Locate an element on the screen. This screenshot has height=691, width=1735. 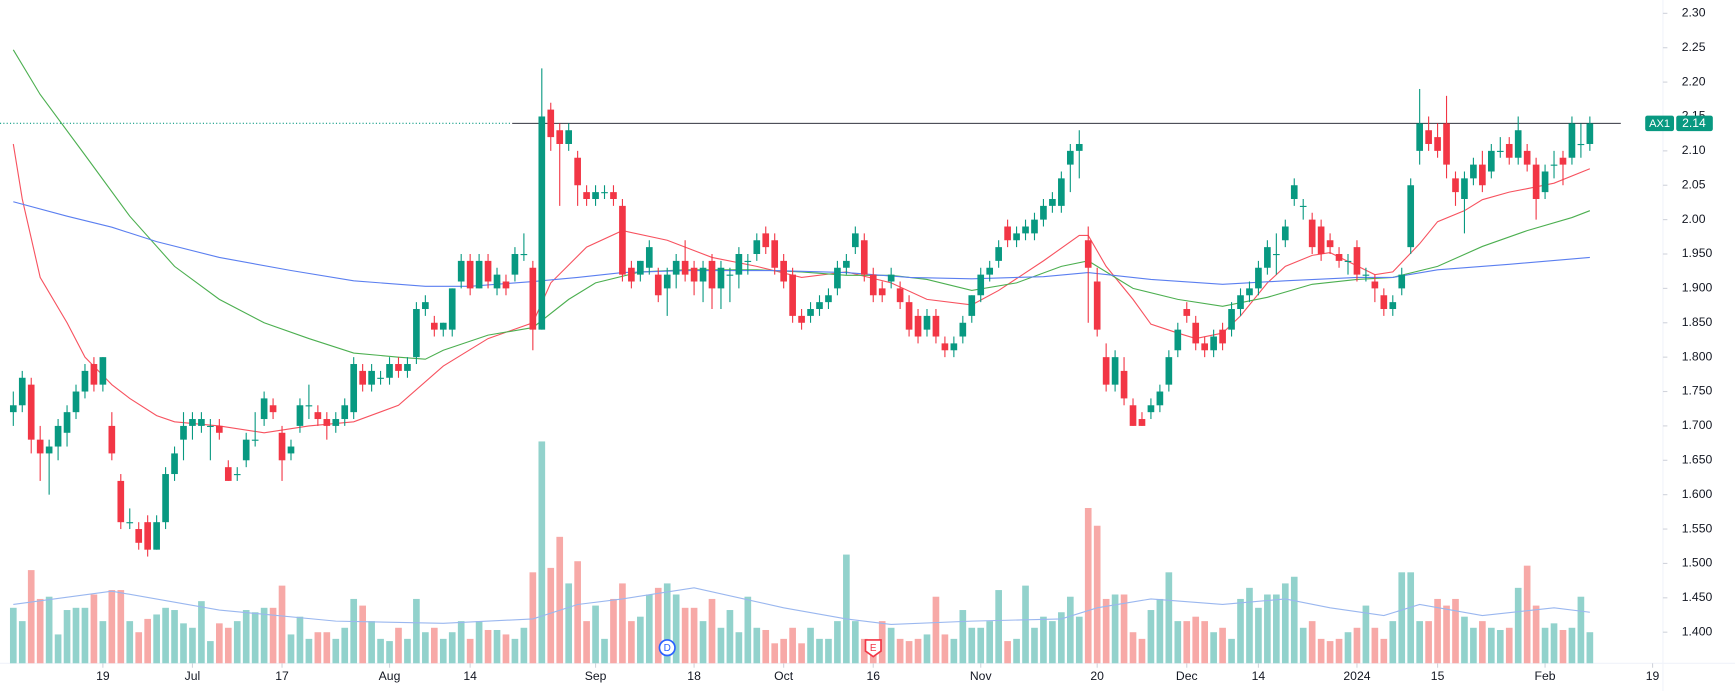
y-tick-label: 1.950 is located at coordinates (1697, 253).